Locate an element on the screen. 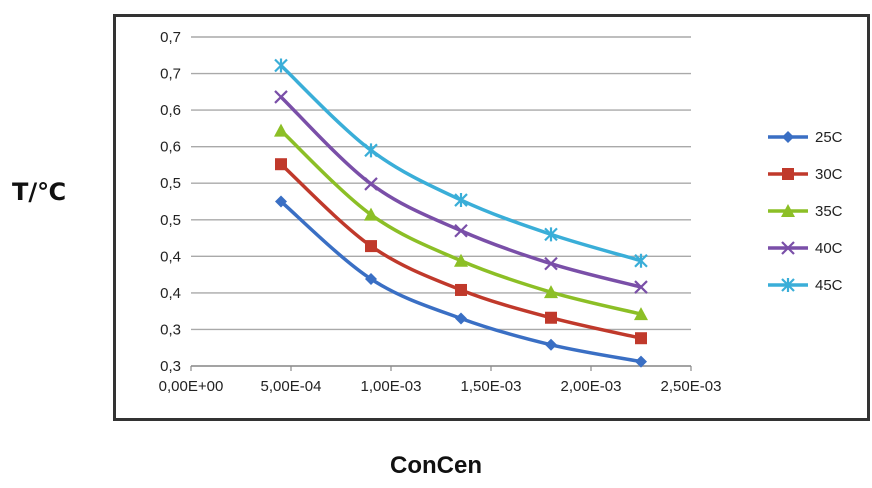 The height and width of the screenshot is (488, 872). x-tick-label: 5,00E-04 is located at coordinates (291, 386).